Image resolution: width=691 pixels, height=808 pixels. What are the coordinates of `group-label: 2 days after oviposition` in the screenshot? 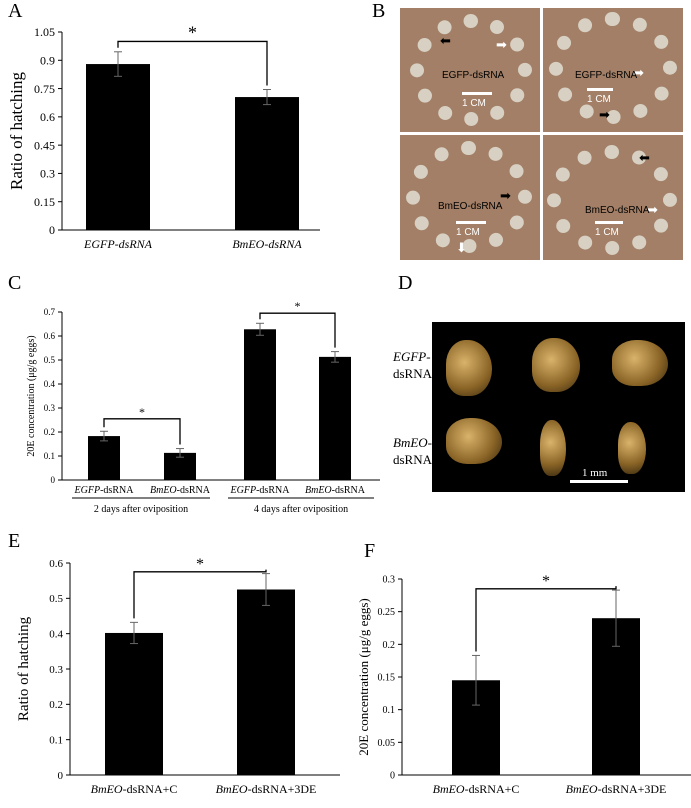 It's located at (141, 509).